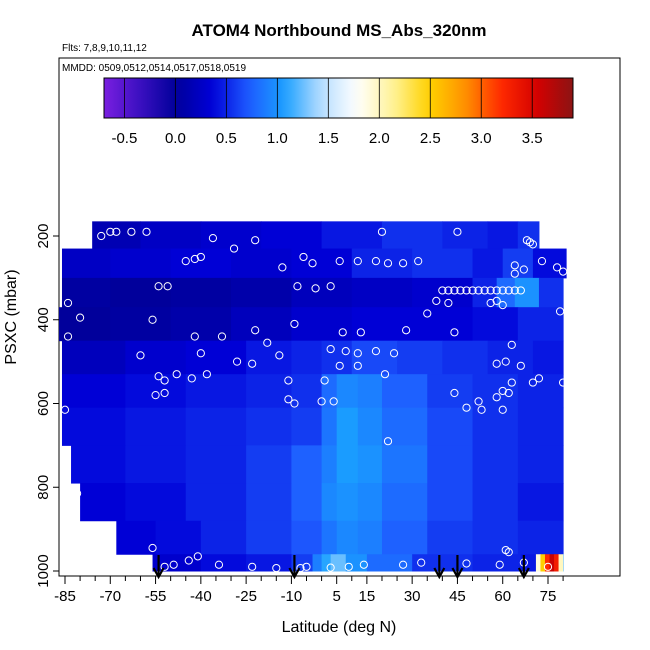 Image resolution: width=650 pixels, height=650 pixels. What do you see at coordinates (11, 316) in the screenshot?
I see `y-axis-label: PSXC (mbar)` at bounding box center [11, 316].